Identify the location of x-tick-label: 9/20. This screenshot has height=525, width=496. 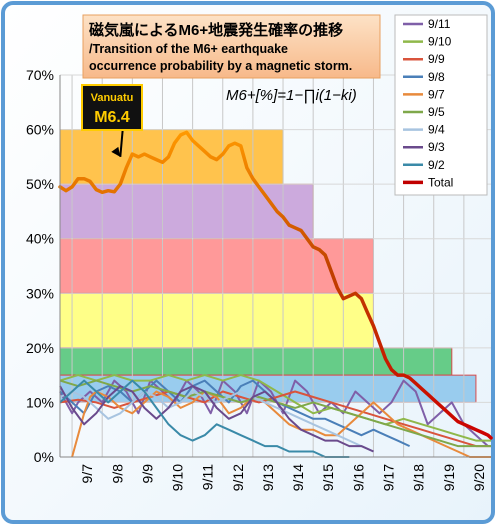
(479, 477).